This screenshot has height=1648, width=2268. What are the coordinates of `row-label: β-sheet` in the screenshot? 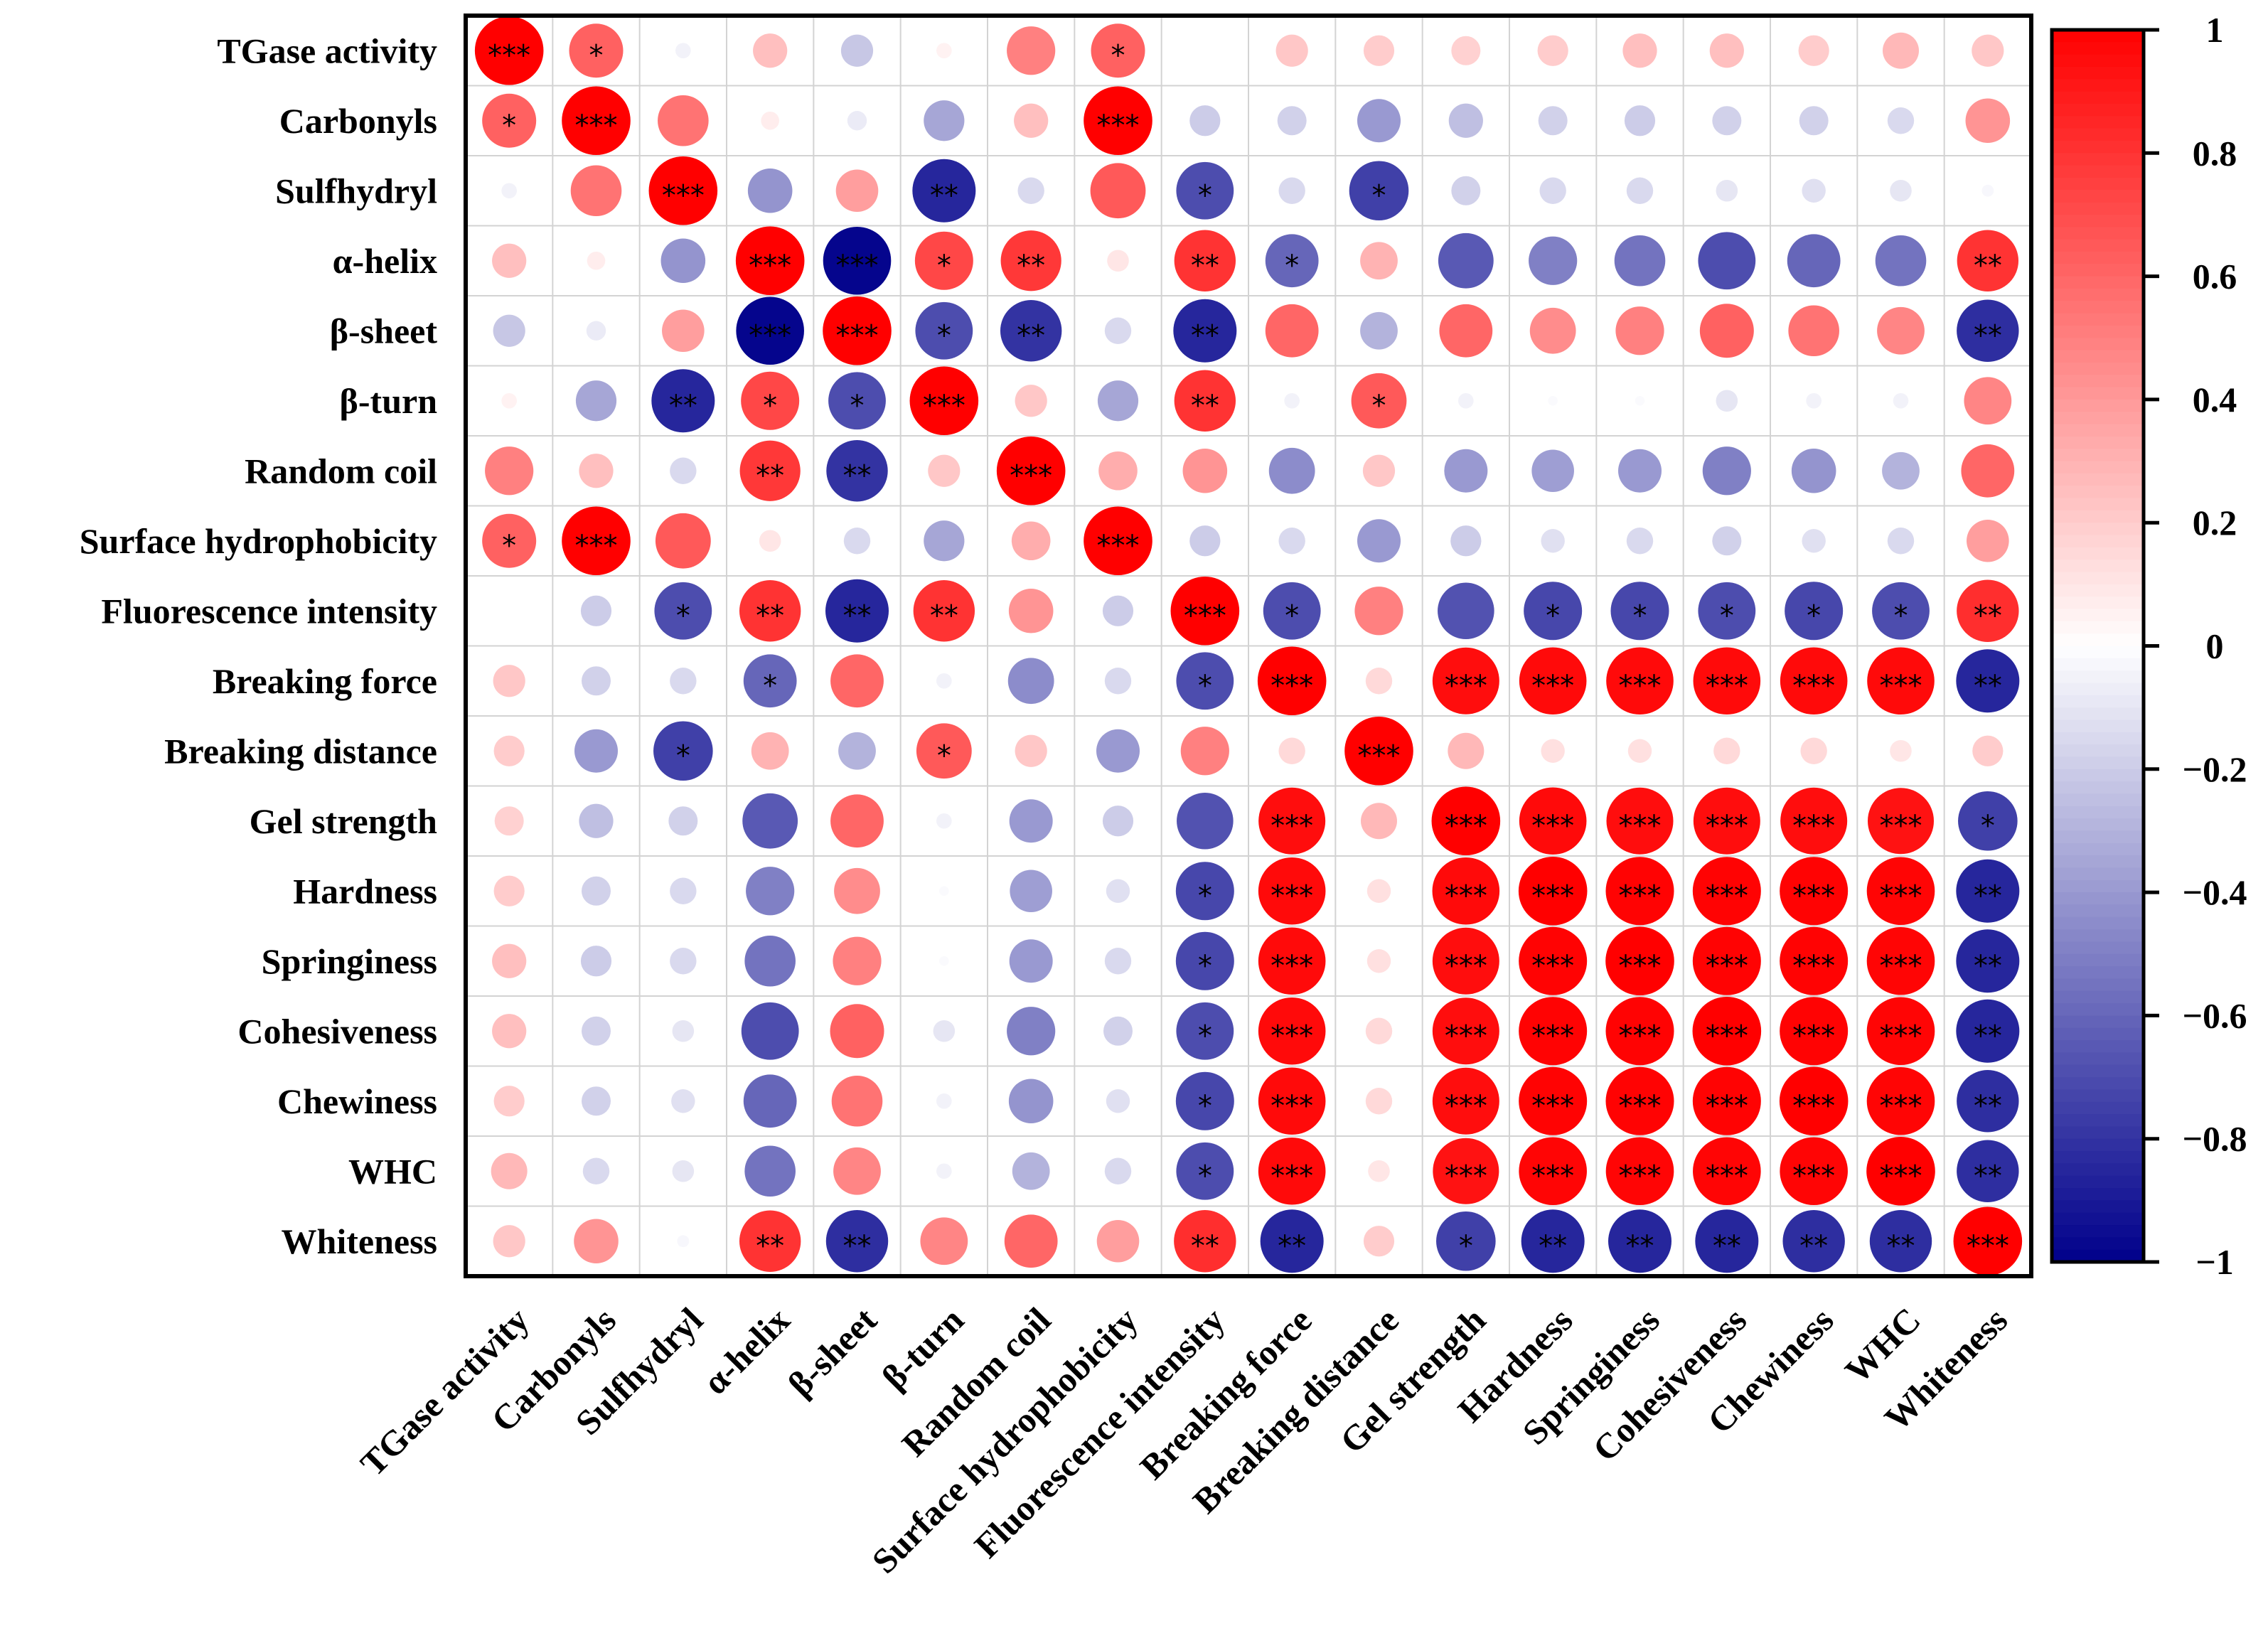 It's located at (384, 331).